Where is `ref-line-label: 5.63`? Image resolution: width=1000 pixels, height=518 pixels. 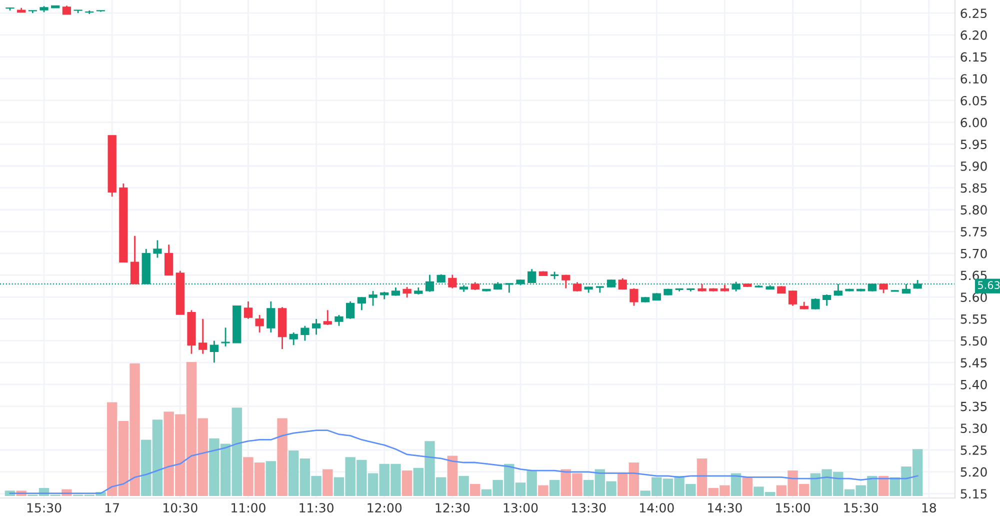 ref-line-label: 5.63 is located at coordinates (989, 285).